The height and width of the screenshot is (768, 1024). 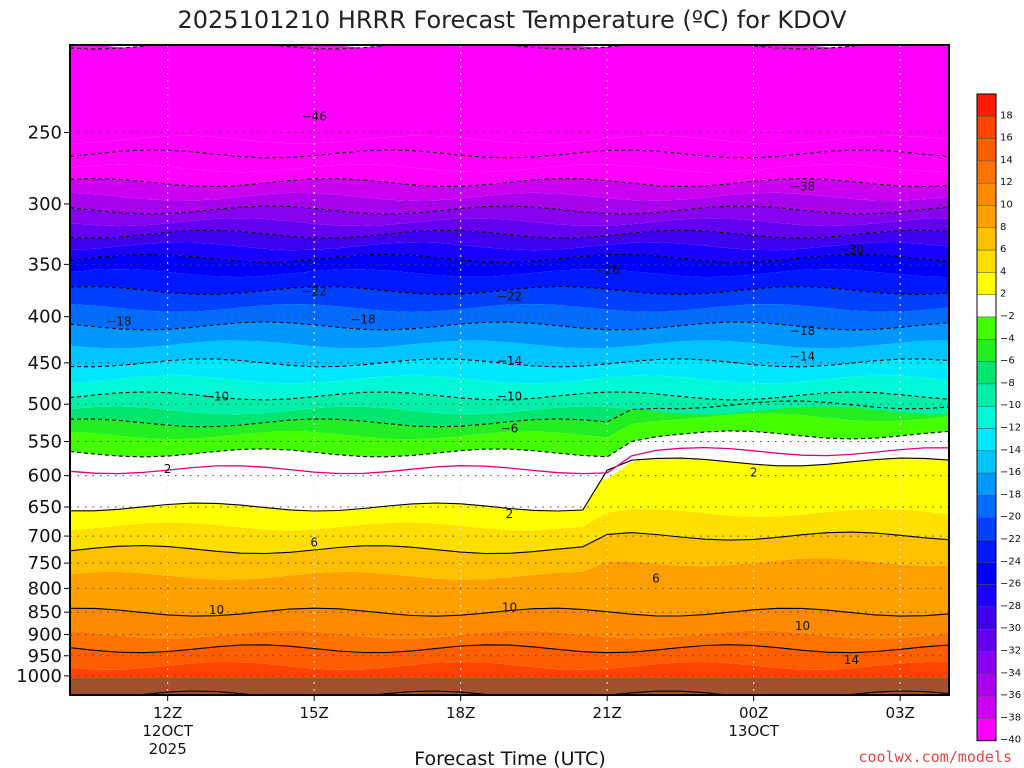 I want to click on x-tick-label: 00Z, so click(x=753, y=713).